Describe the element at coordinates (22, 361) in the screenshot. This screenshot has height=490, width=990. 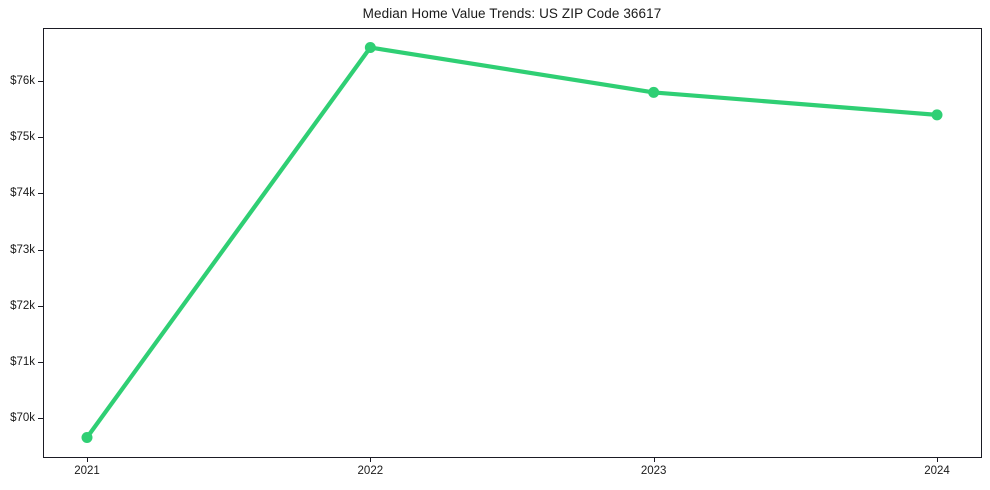
I see `y-tick-label: $71k` at that location.